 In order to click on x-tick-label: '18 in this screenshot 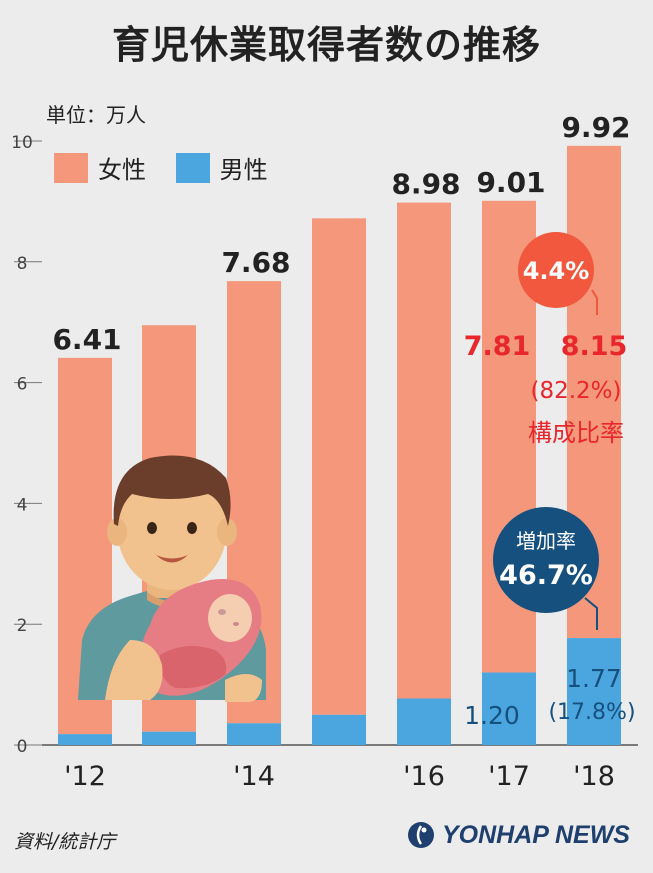, I will do `click(594, 776)`.